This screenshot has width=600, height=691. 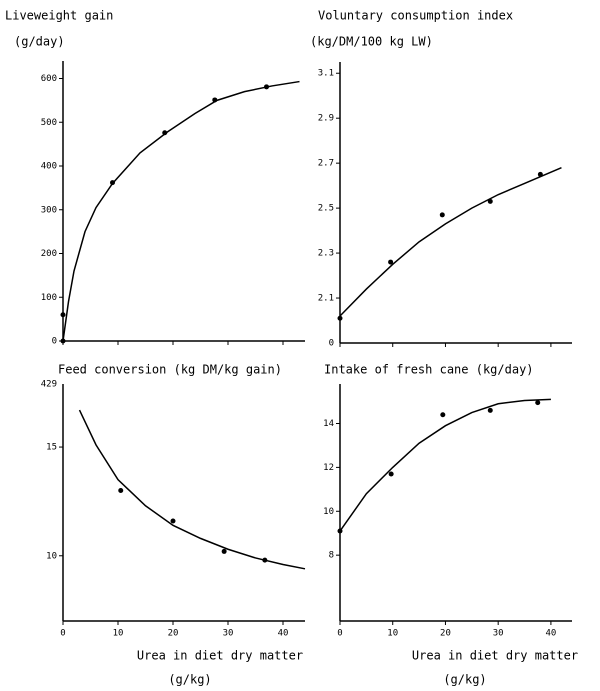 What do you see at coordinates (326, 209) in the screenshot?
I see `y-tick-label: 2.5` at bounding box center [326, 209].